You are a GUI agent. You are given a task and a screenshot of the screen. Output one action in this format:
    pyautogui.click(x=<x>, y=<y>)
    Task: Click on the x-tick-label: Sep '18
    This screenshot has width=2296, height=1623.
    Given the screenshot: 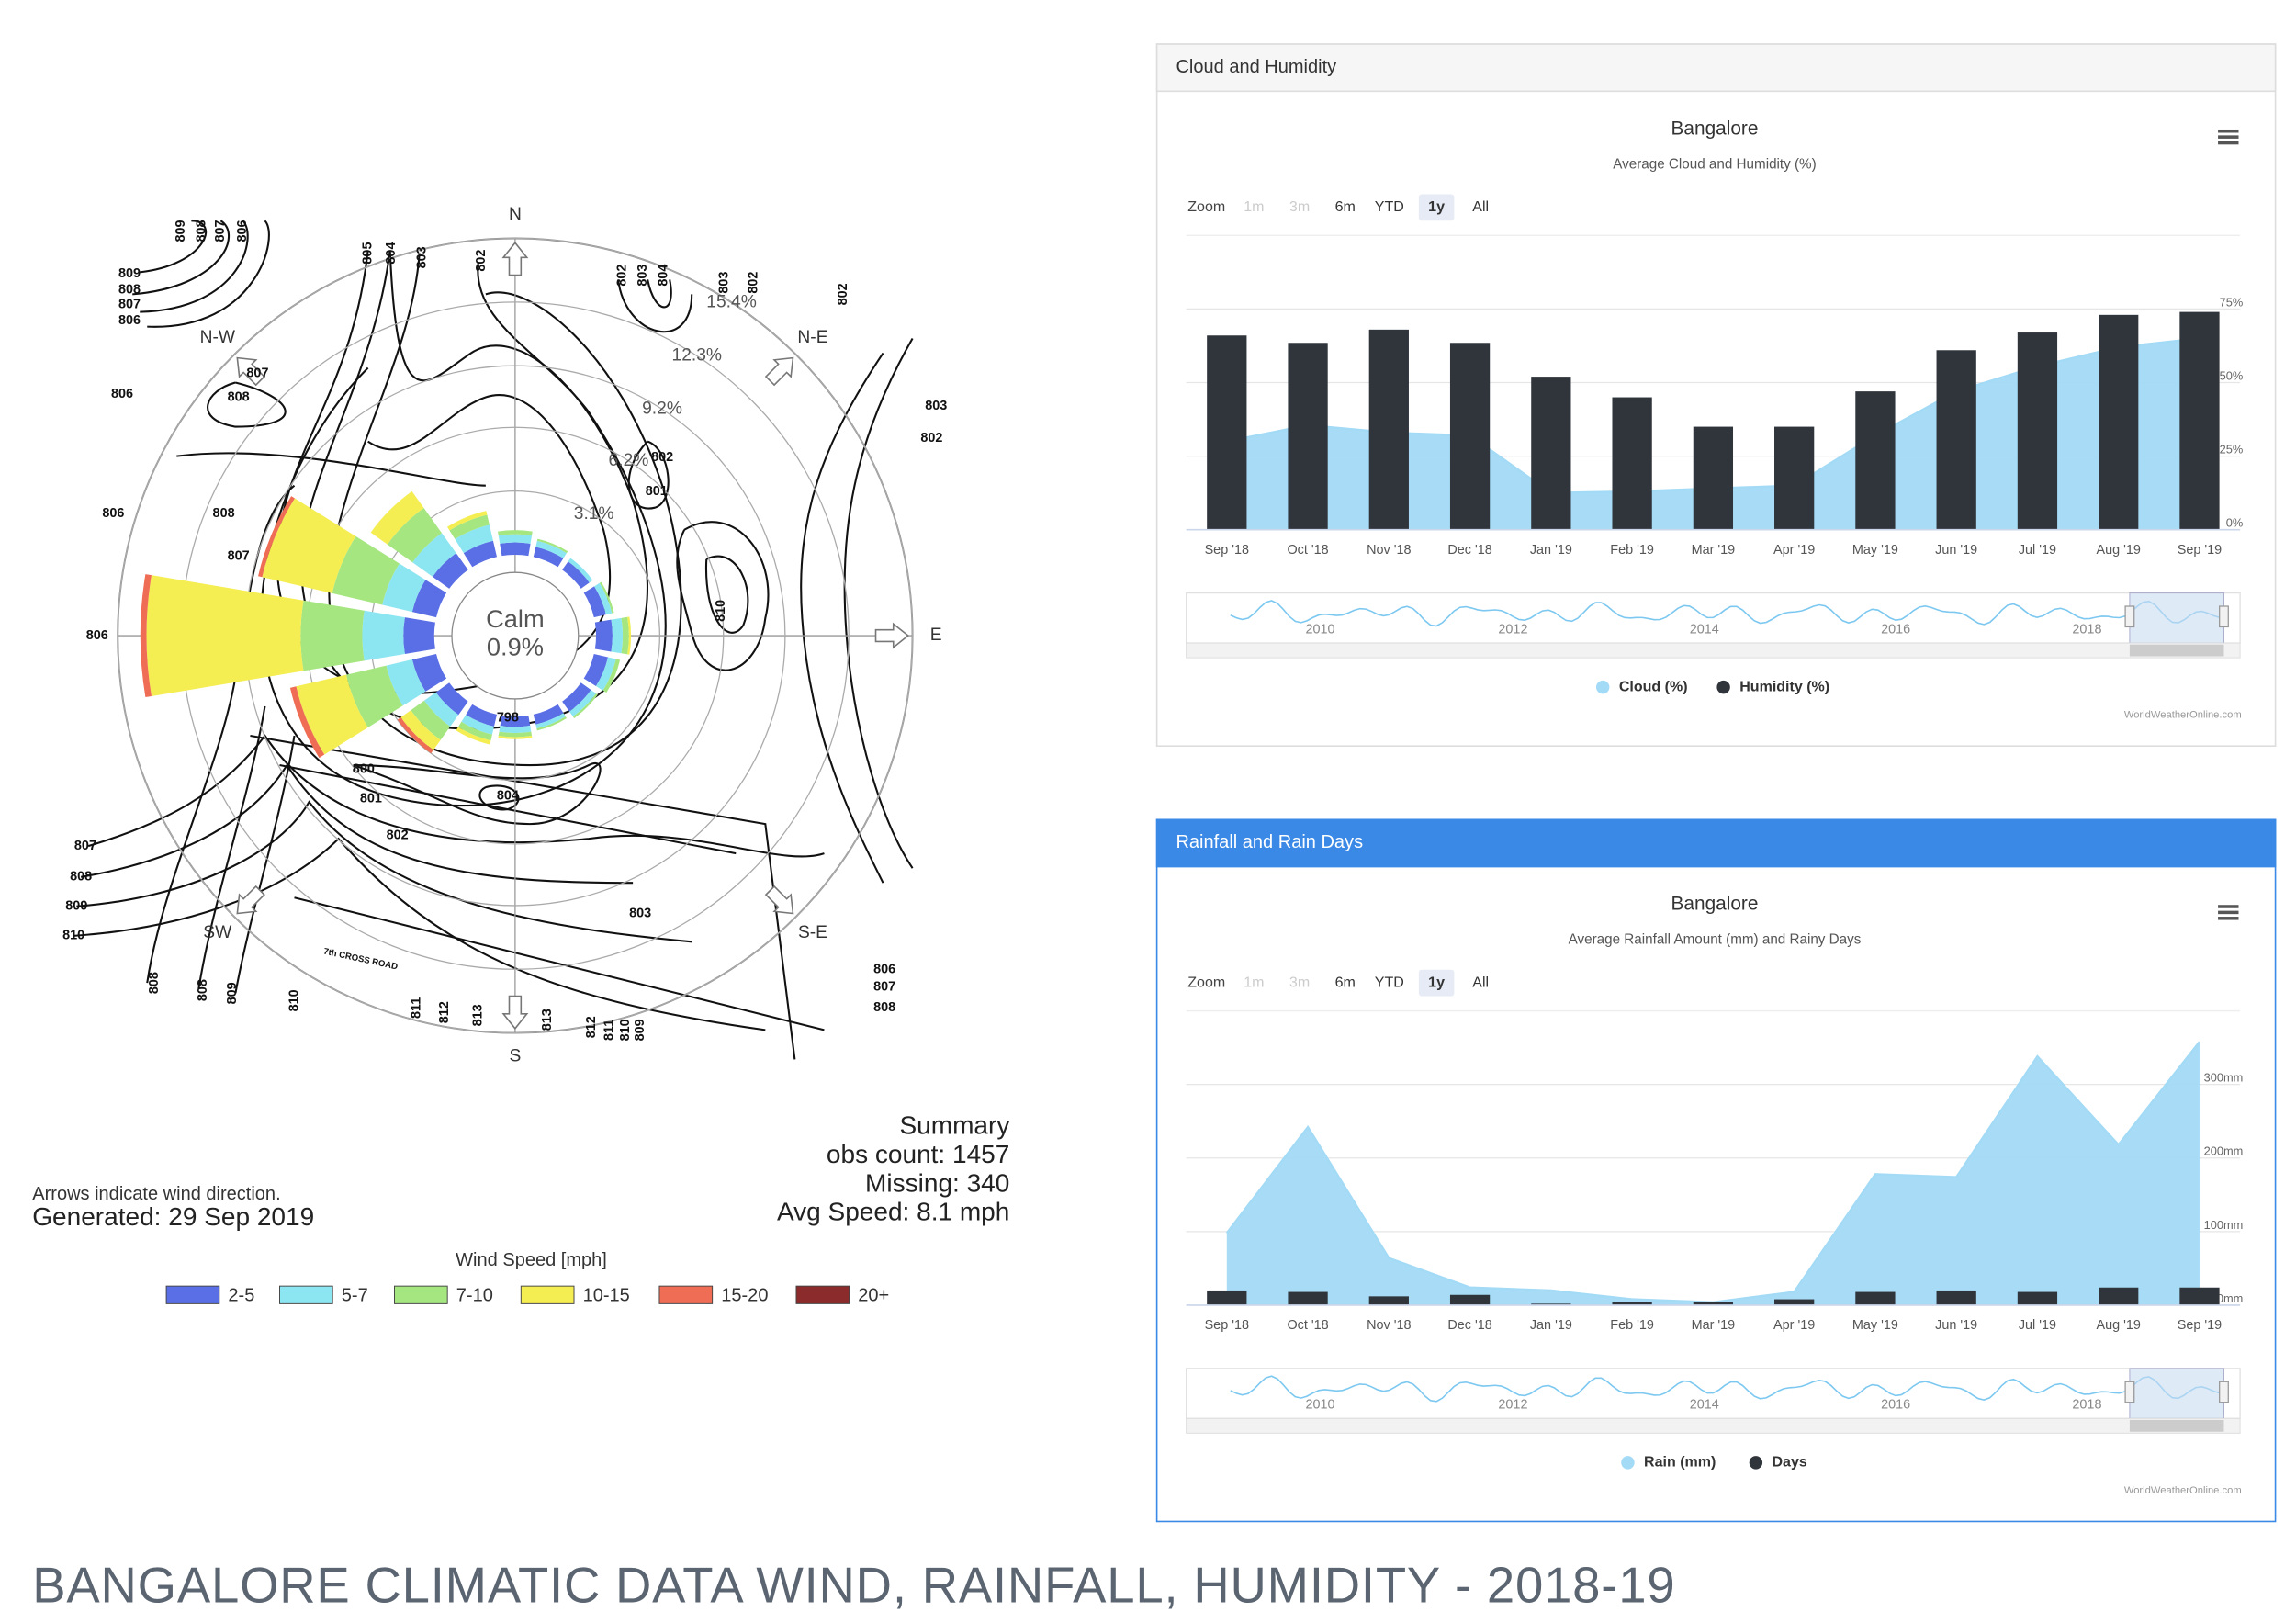 What is the action you would take?
    pyautogui.click(x=1227, y=551)
    